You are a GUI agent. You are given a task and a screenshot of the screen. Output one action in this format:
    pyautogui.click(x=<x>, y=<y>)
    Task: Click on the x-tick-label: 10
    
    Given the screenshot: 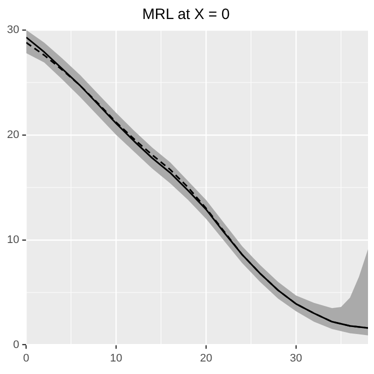 What is the action you would take?
    pyautogui.click(x=116, y=358)
    